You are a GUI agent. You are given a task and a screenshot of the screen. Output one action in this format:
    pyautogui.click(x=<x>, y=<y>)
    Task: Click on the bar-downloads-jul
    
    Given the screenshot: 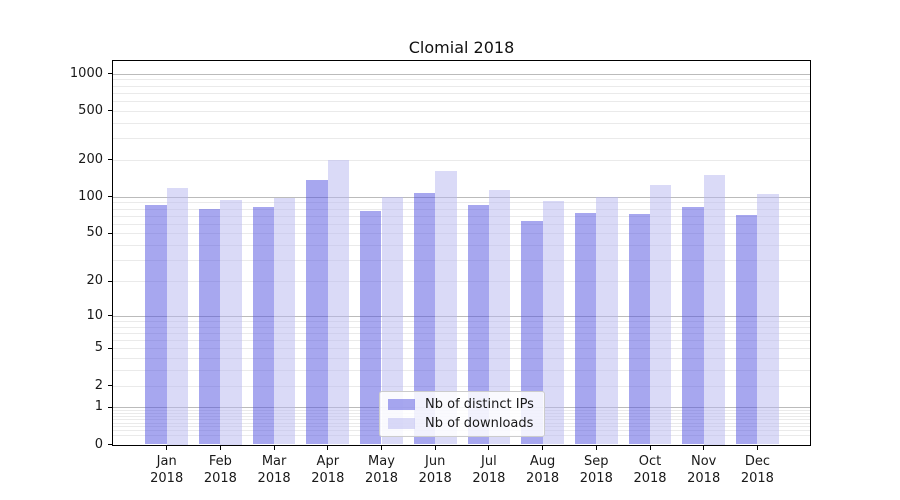 What is the action you would take?
    pyautogui.click(x=499, y=317)
    